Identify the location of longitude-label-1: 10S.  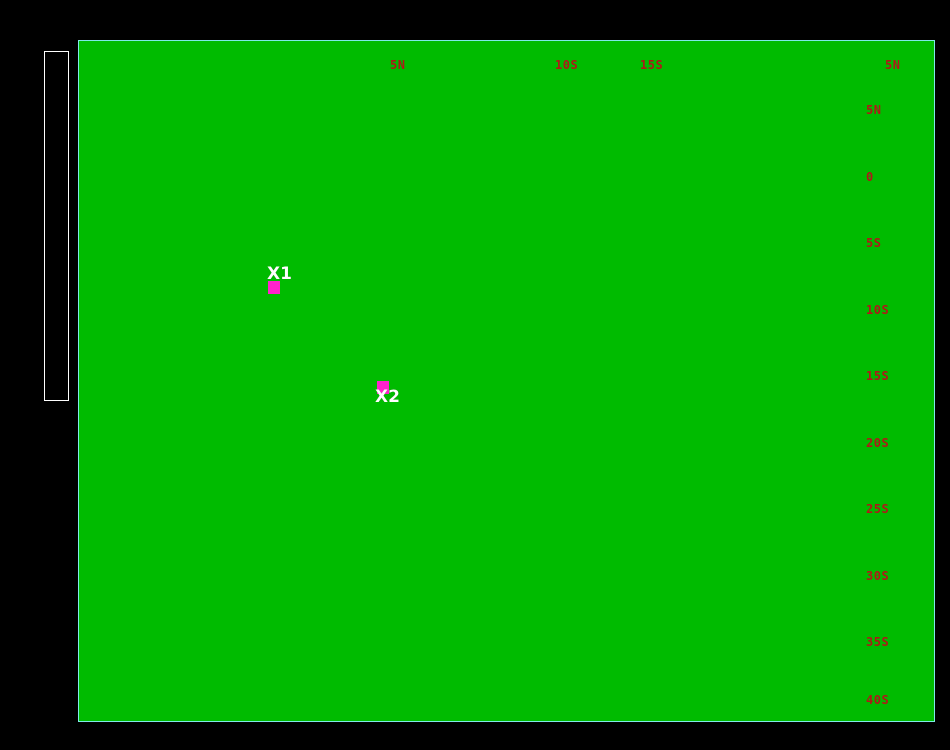
(567, 65).